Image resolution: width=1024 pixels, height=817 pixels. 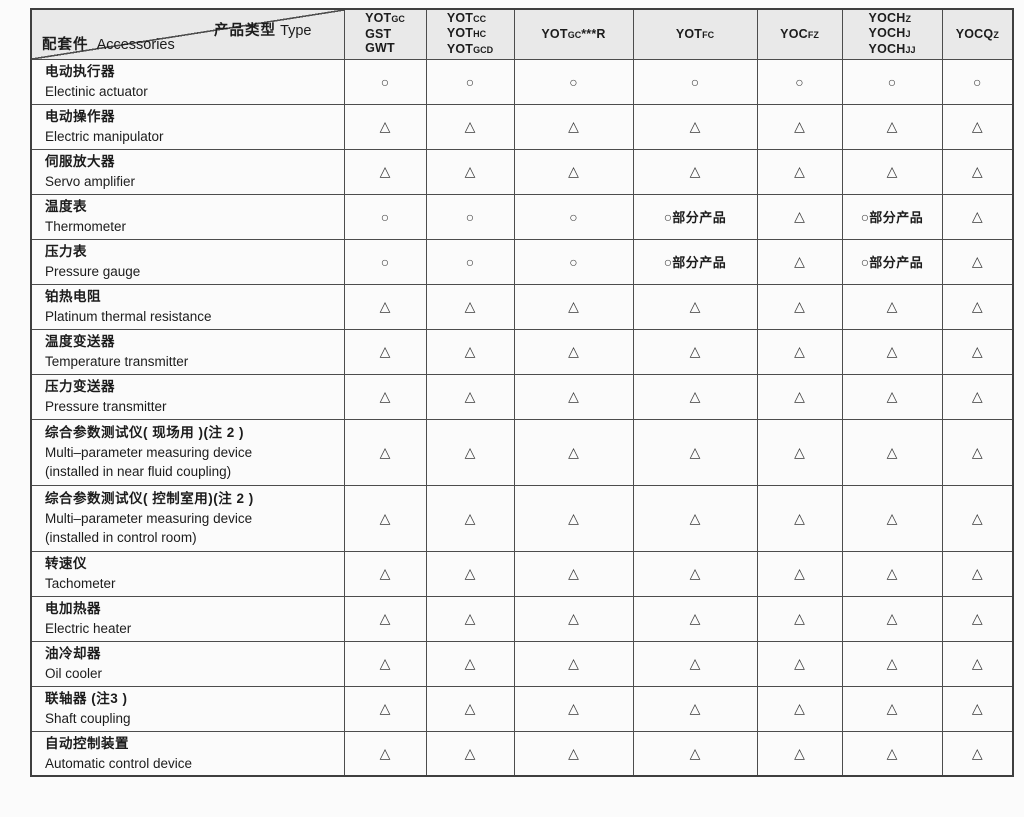 I want to click on product-type-name-line: YOCHJ, so click(x=892, y=34).